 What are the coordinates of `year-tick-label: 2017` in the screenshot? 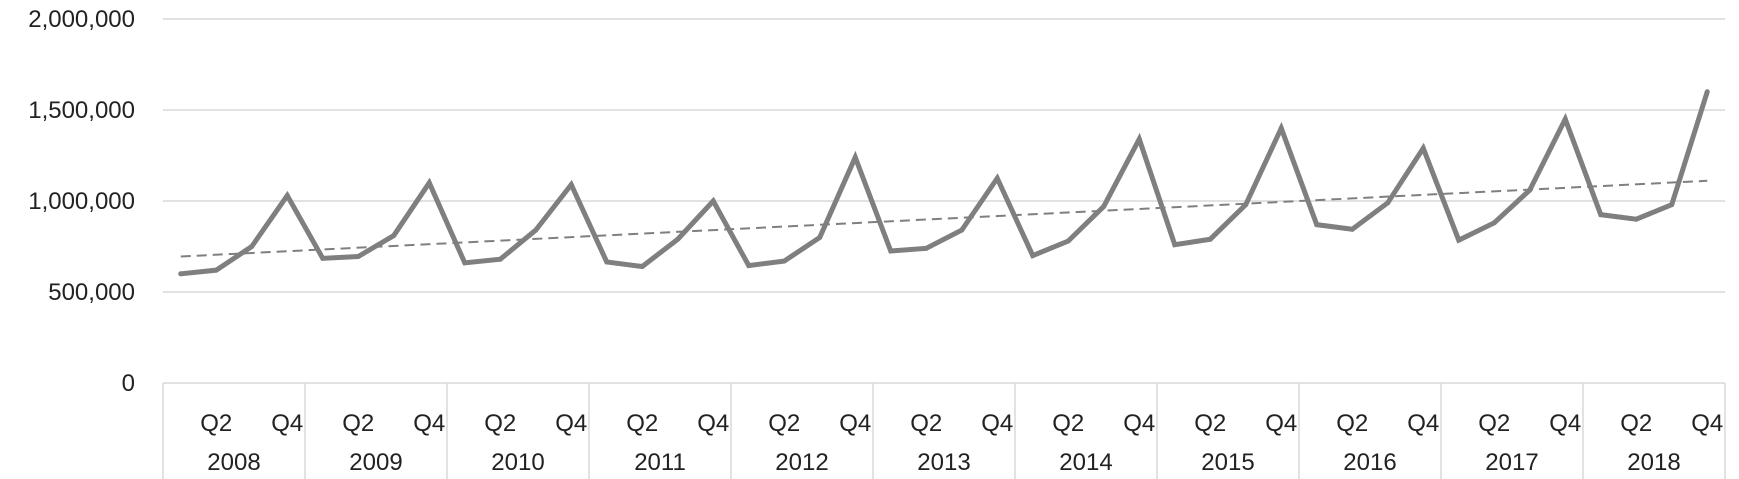 It's located at (1511, 462).